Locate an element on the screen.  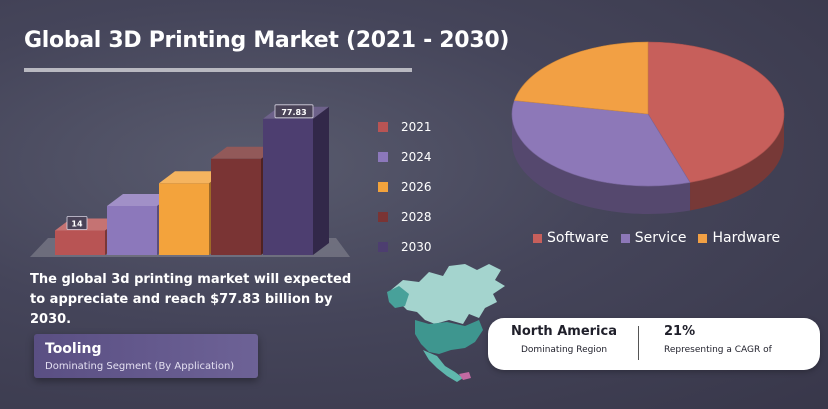
legend-label-2021: 2021 is located at coordinates (416, 127).